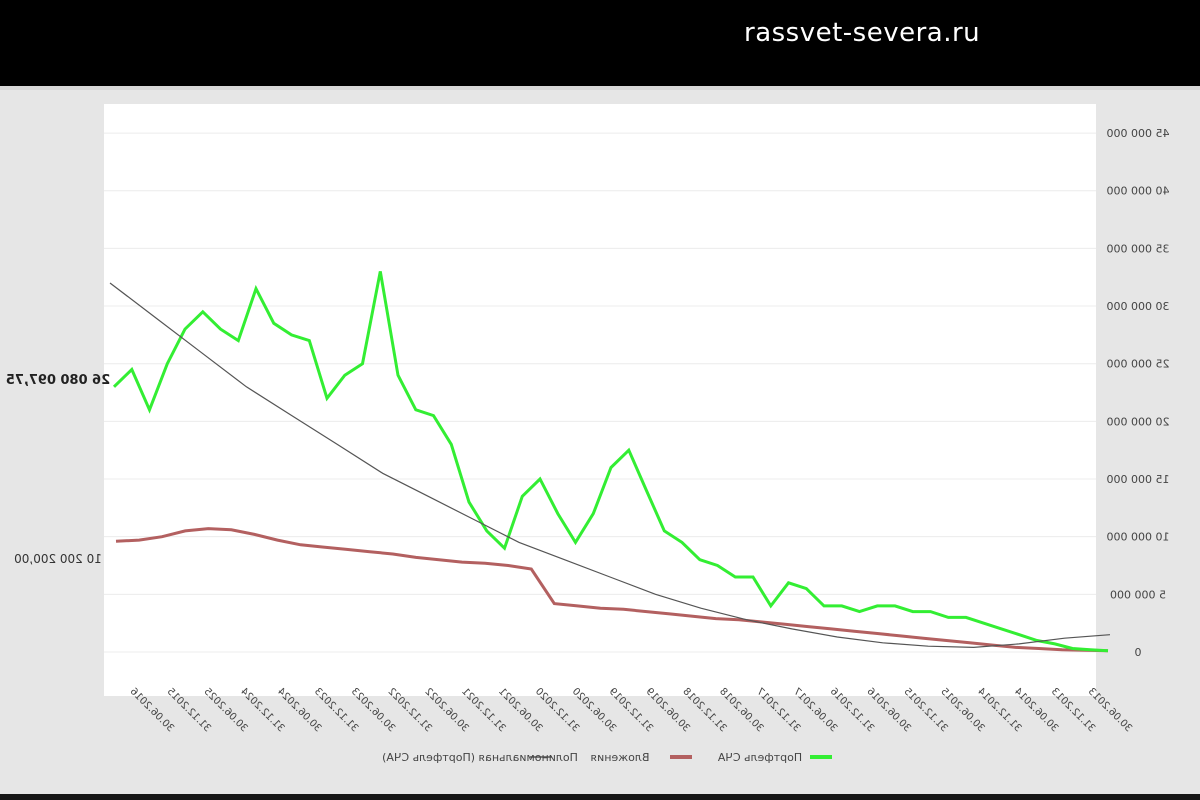 The height and width of the screenshot is (800, 1200). I want to click on legend-entry-1: Вложения, so click(620, 757).